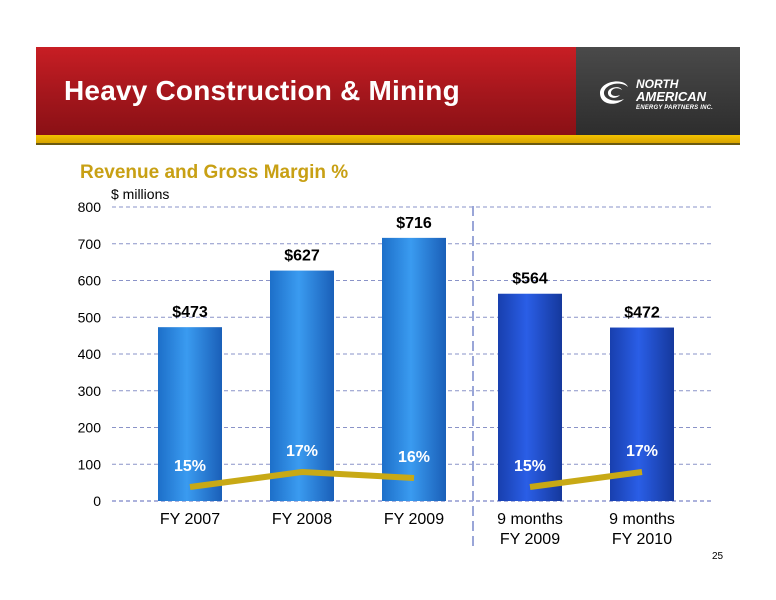  I want to click on y-tick-label: 600, so click(90, 281).